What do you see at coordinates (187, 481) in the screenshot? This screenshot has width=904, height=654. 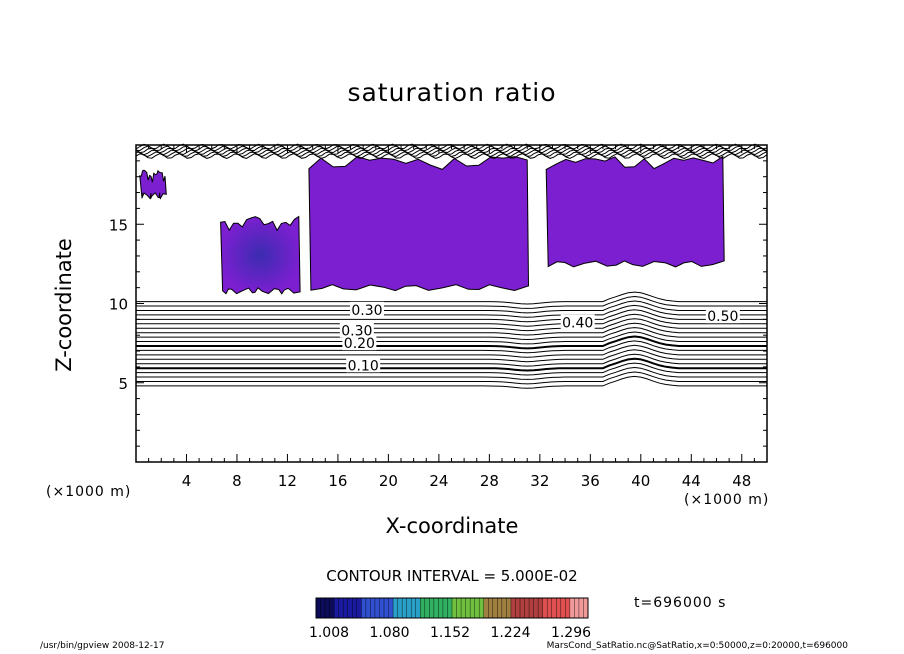 I see `x-tick-label: 4` at bounding box center [187, 481].